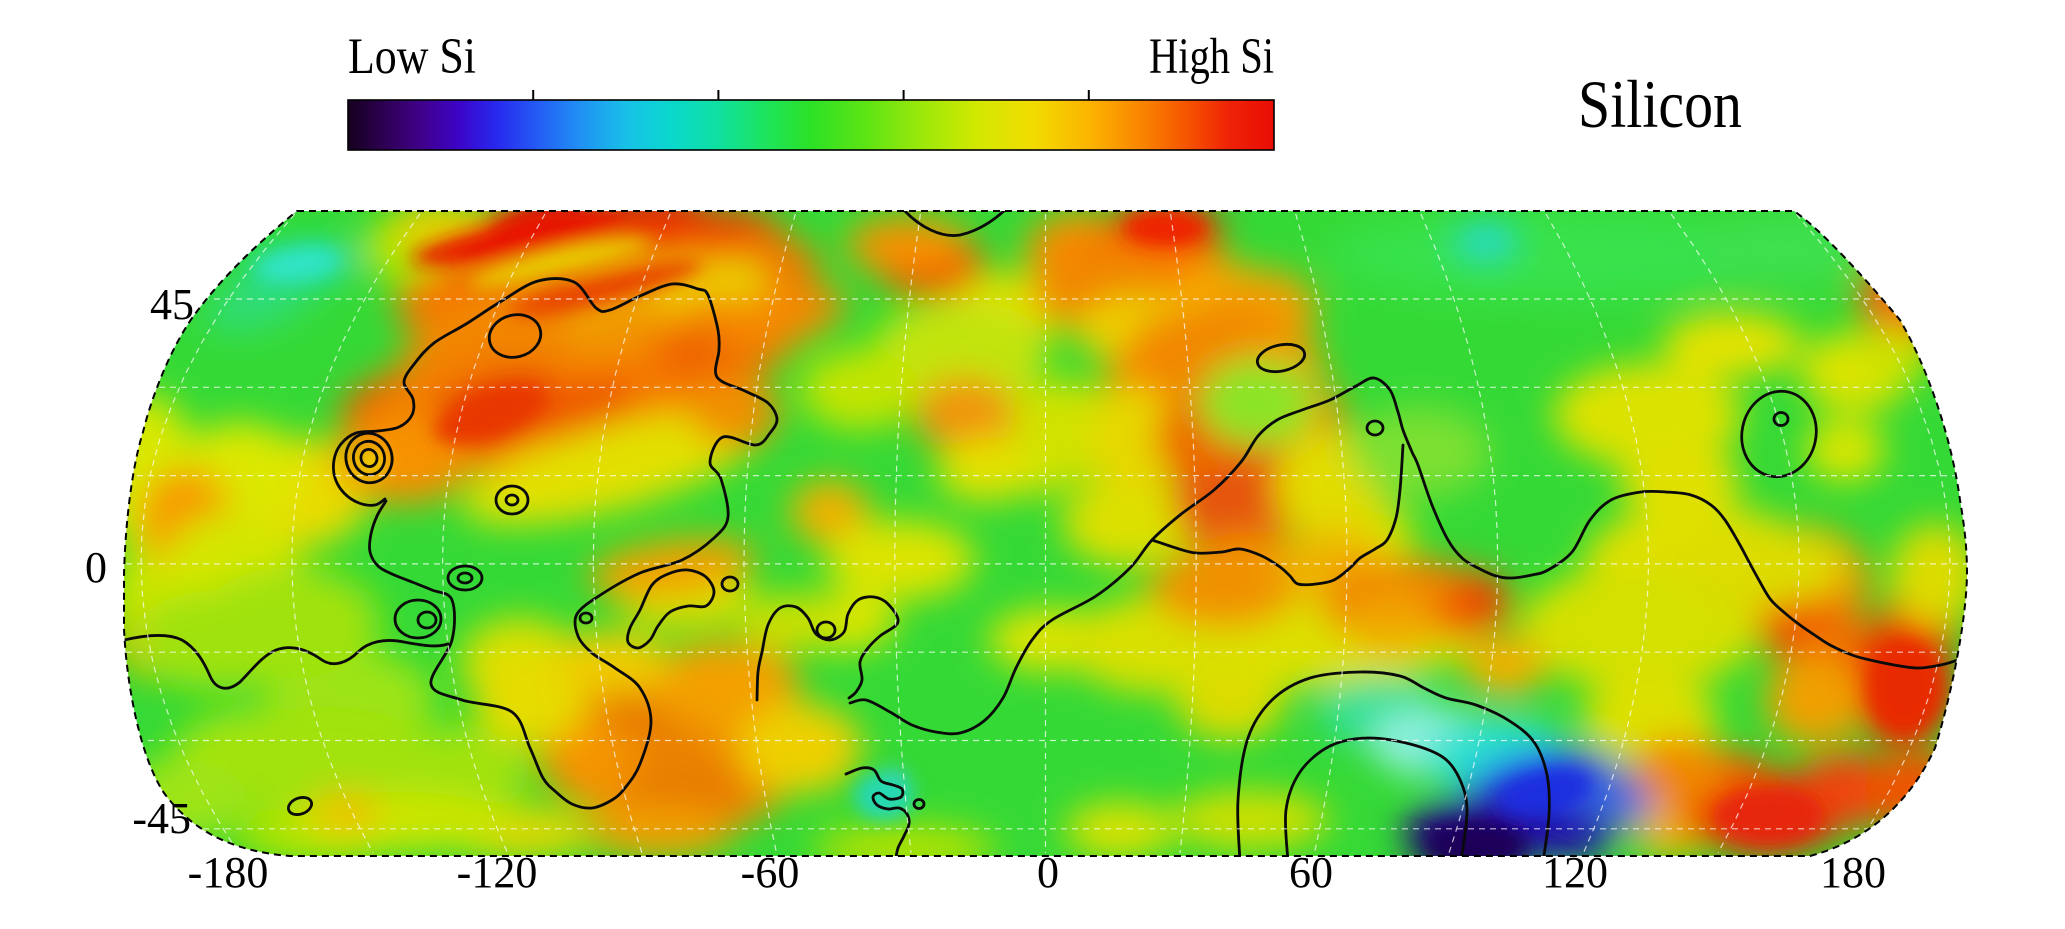 This screenshot has width=2065, height=929. Describe the element at coordinates (1211, 57) in the screenshot. I see `svg-text: High Si` at that location.